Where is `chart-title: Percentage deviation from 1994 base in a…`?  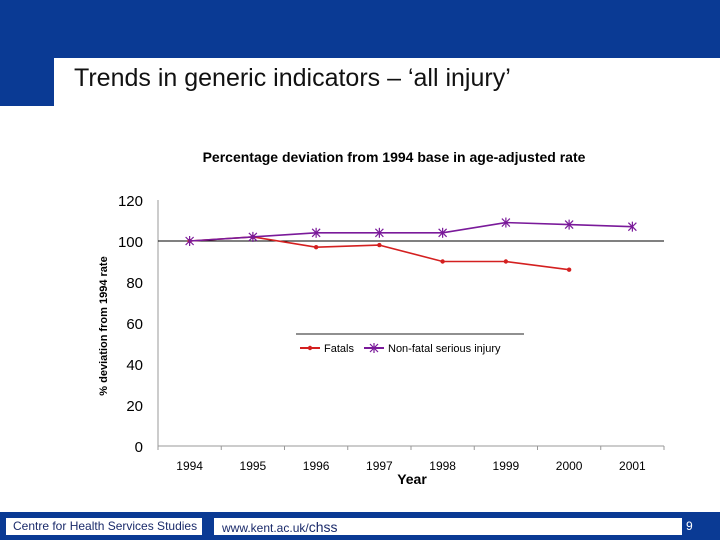 chart-title: Percentage deviation from 1994 base in a… is located at coordinates (394, 157).